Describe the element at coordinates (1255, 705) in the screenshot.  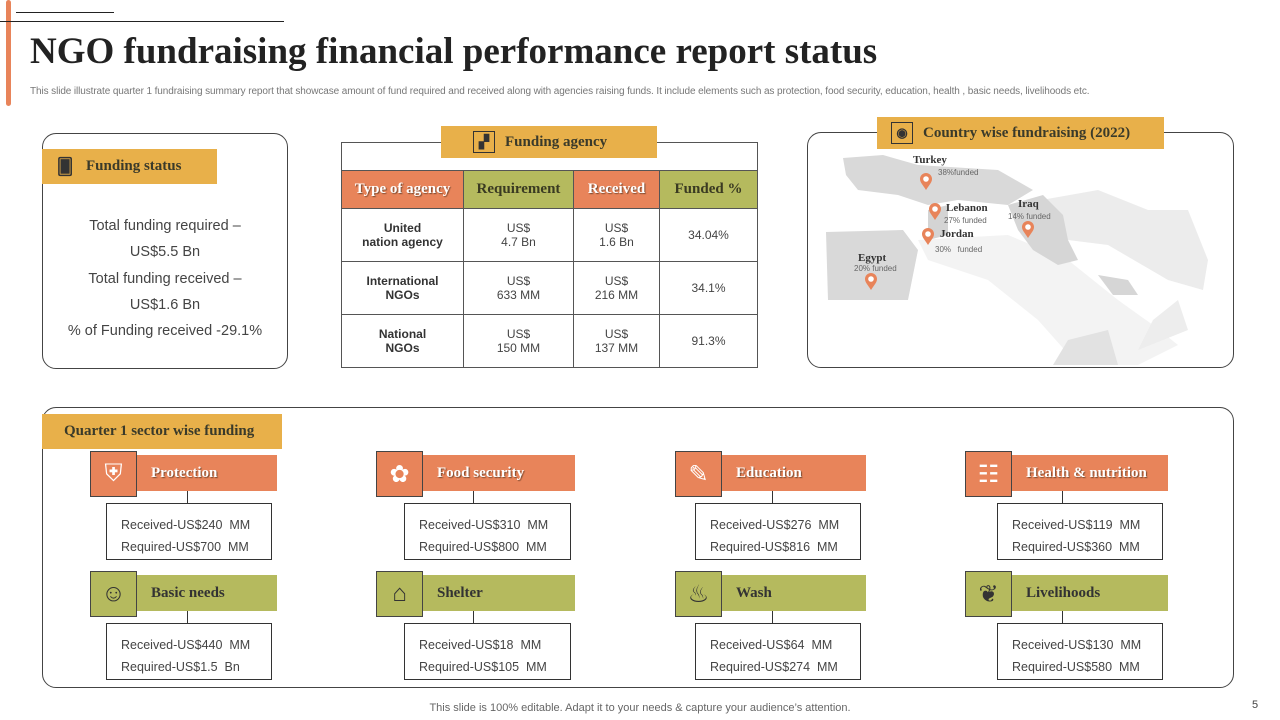
I see `page-number: 5` at that location.